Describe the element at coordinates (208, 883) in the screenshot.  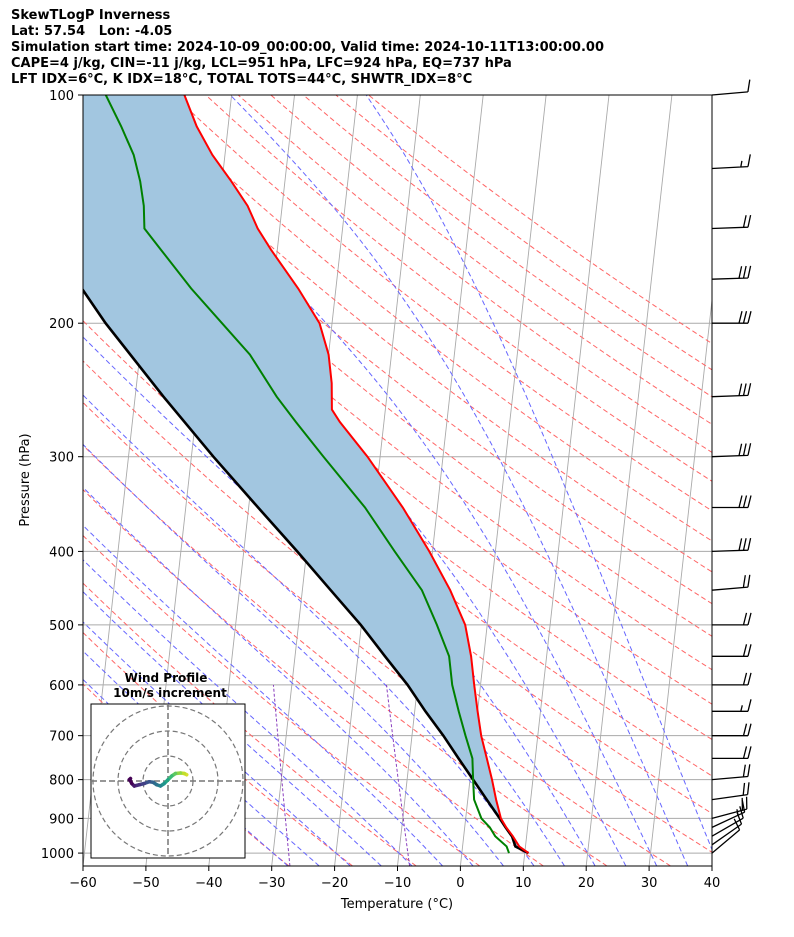
I see `x-tick-label: −40` at that location.